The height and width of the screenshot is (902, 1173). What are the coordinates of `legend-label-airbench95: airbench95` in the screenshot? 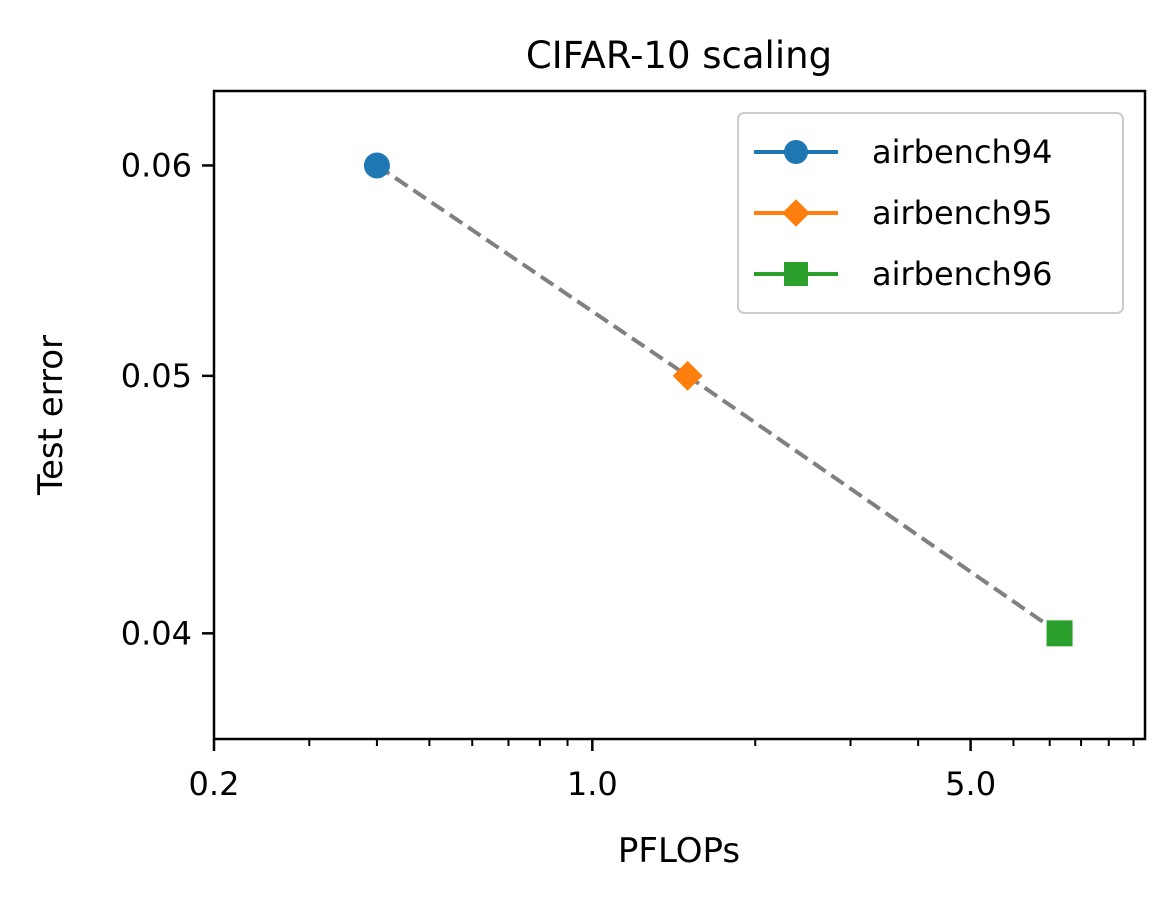 It's located at (962, 213).